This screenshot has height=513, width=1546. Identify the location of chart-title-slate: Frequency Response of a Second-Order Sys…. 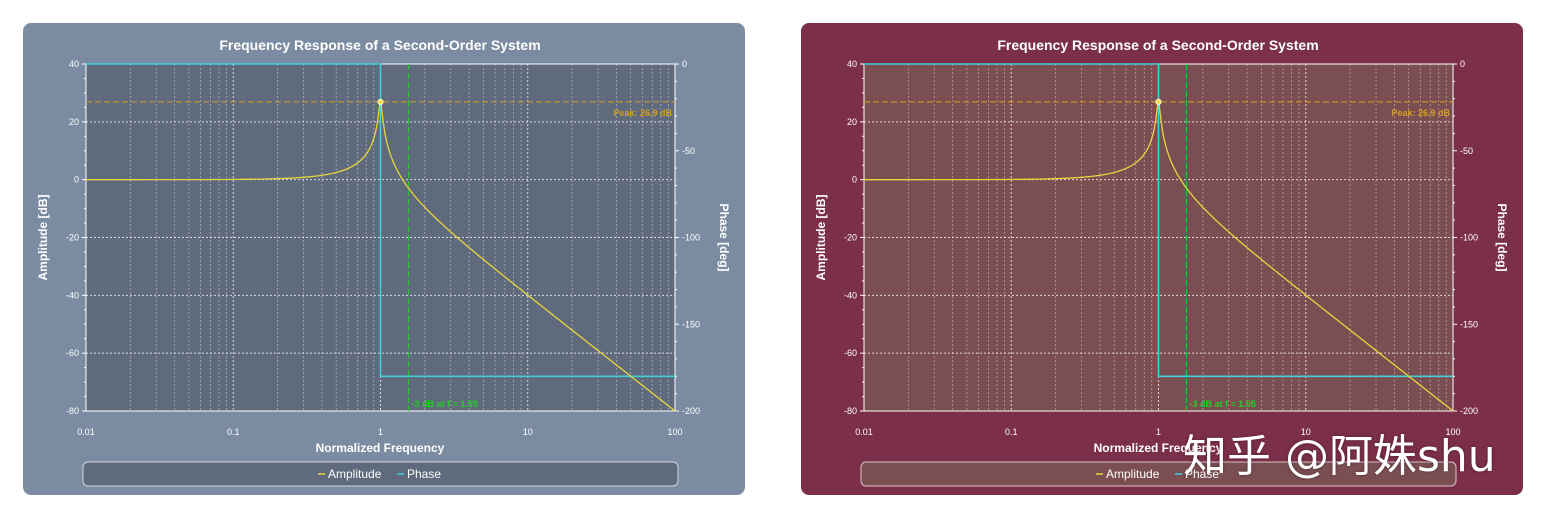
(379, 45).